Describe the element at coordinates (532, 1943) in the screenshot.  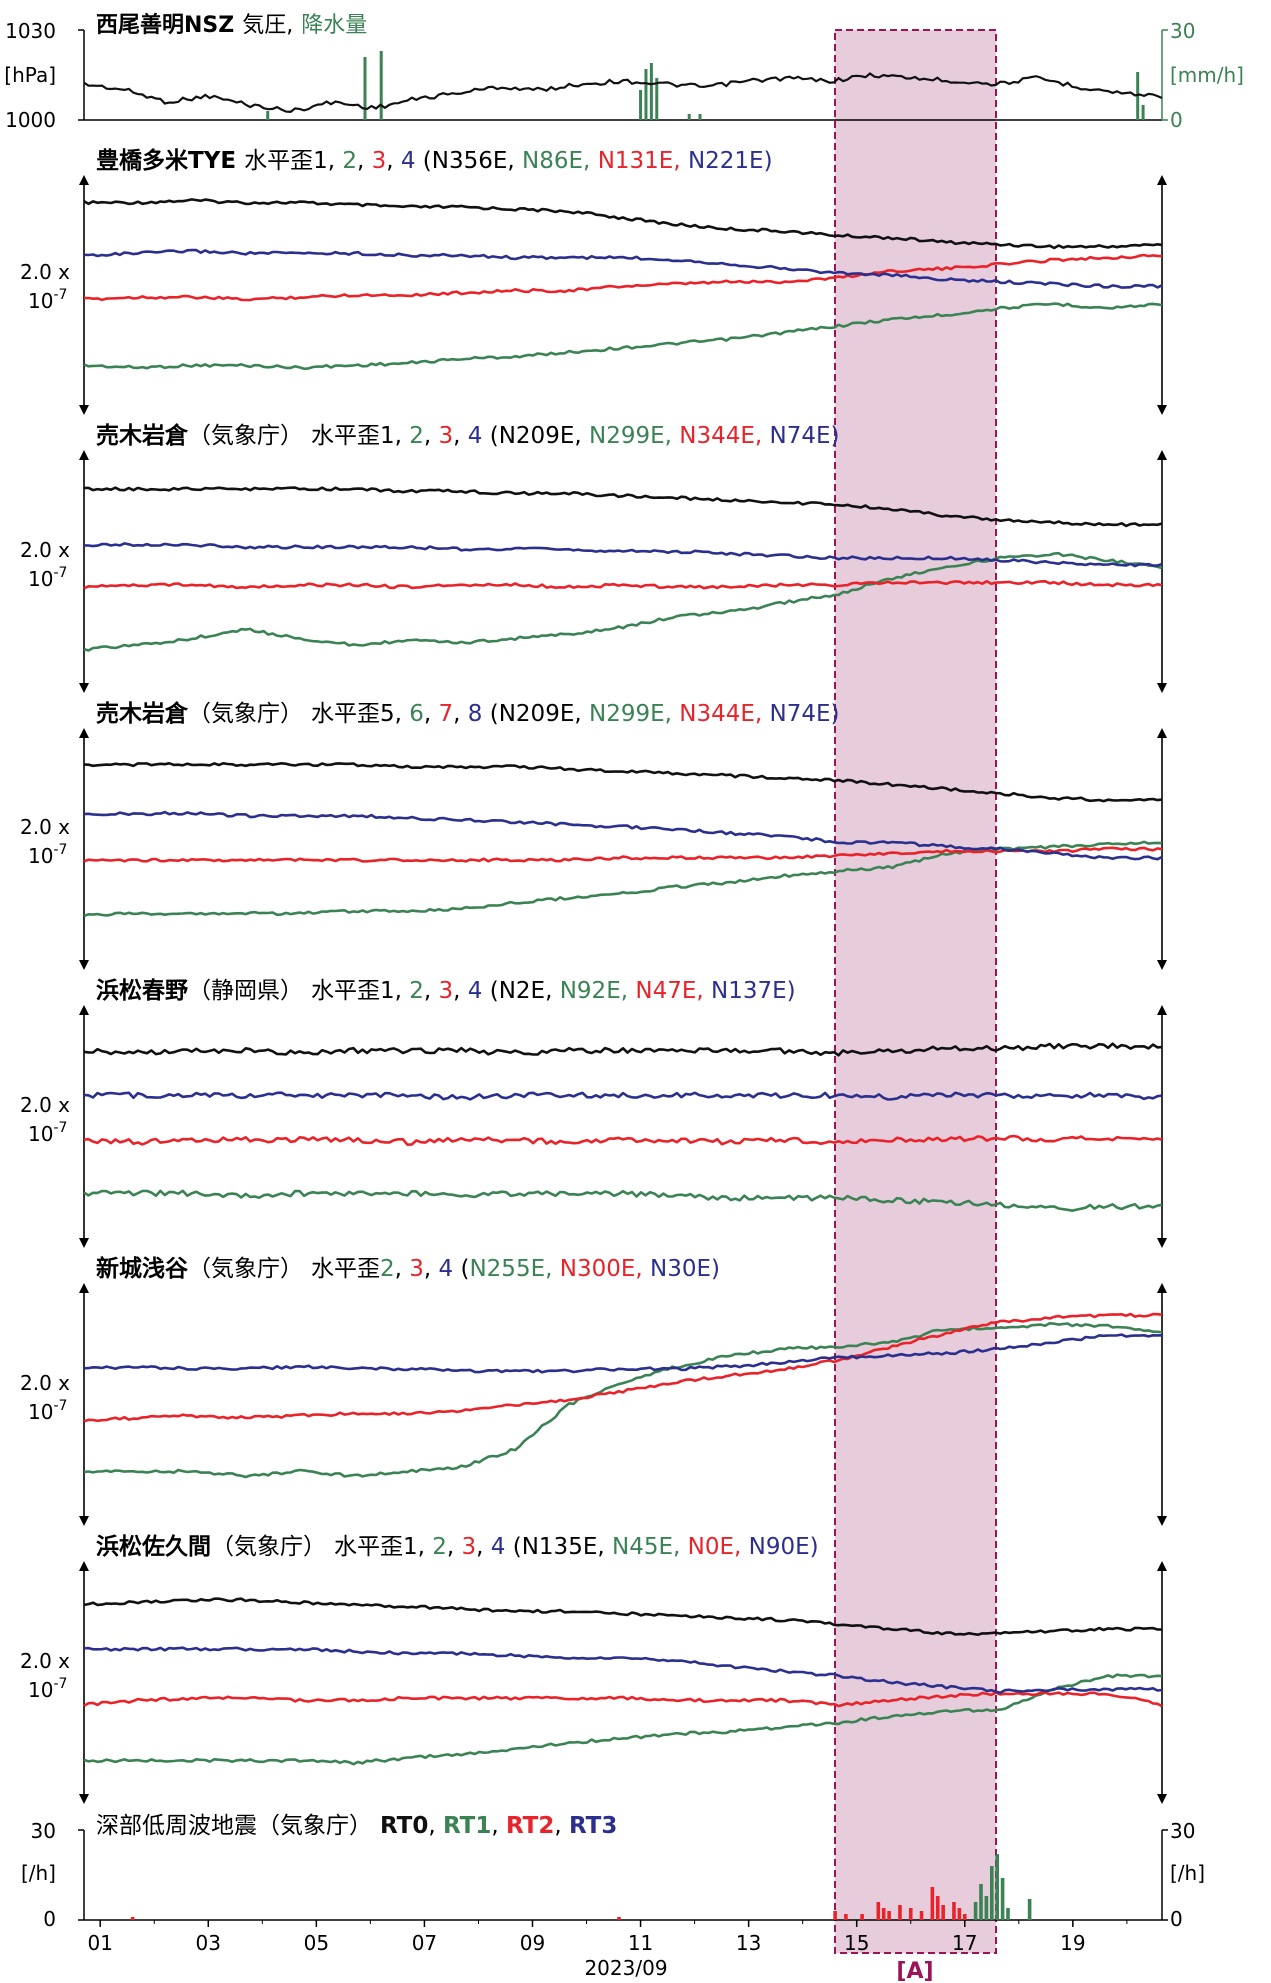
I see `x-tick-label: 09` at that location.